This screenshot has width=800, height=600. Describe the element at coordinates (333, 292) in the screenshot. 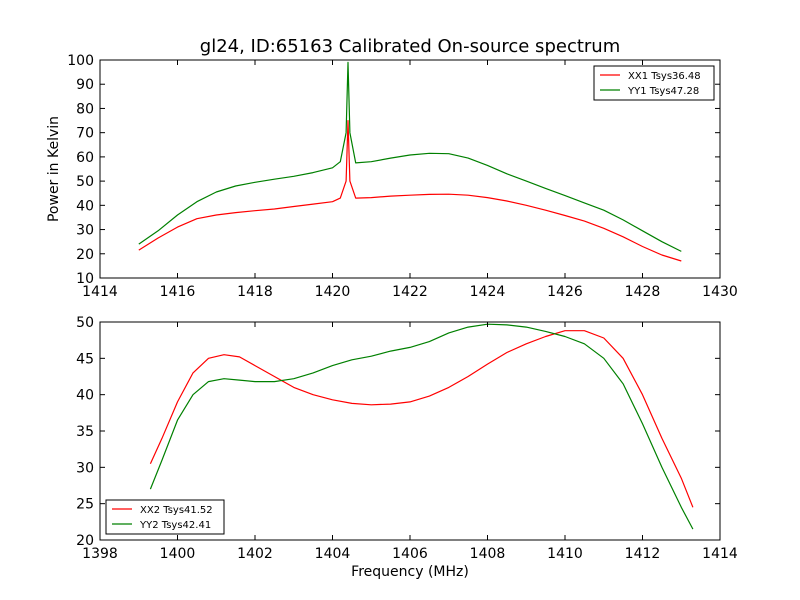

I see `x-tick-label: 1420` at that location.